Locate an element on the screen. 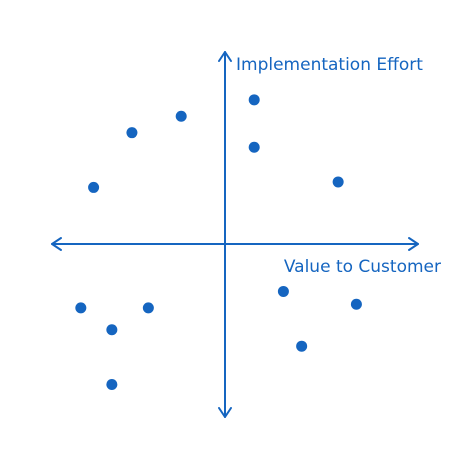  x-axis-arrow-right is located at coordinates (413, 244).